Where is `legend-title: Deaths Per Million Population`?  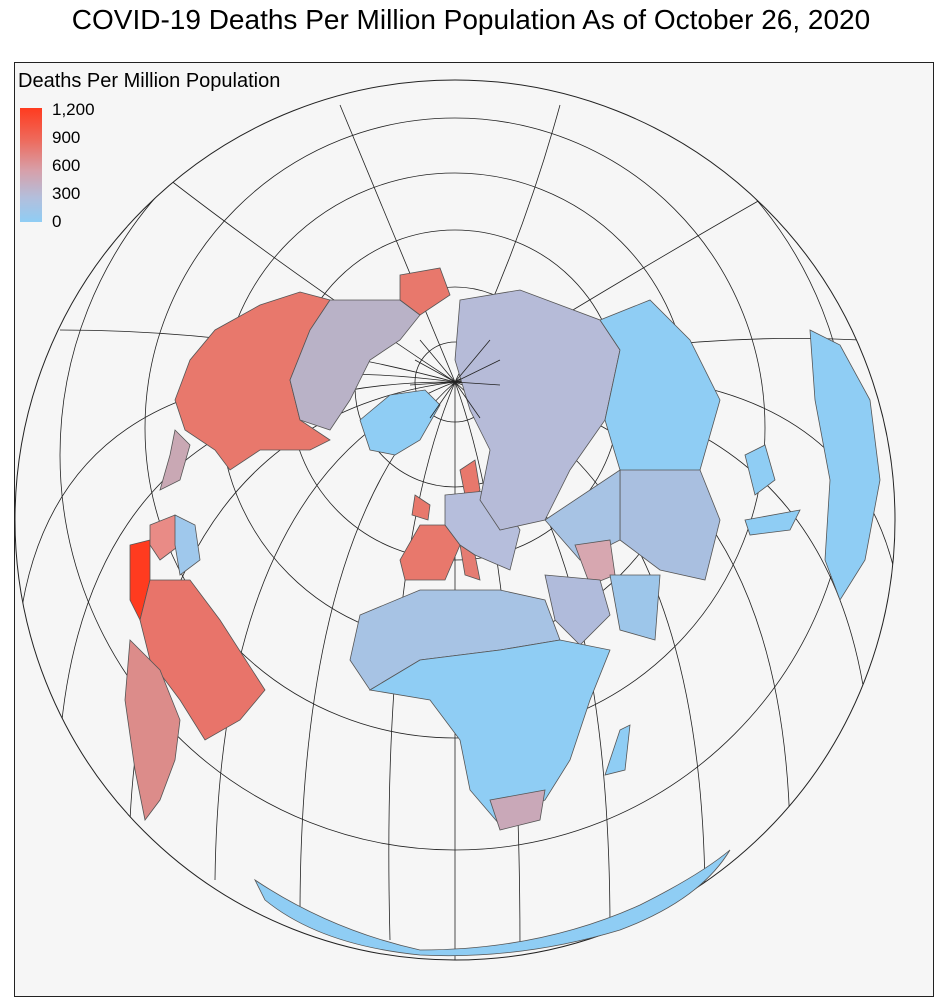
legend-title: Deaths Per Million Population is located at coordinates (149, 81).